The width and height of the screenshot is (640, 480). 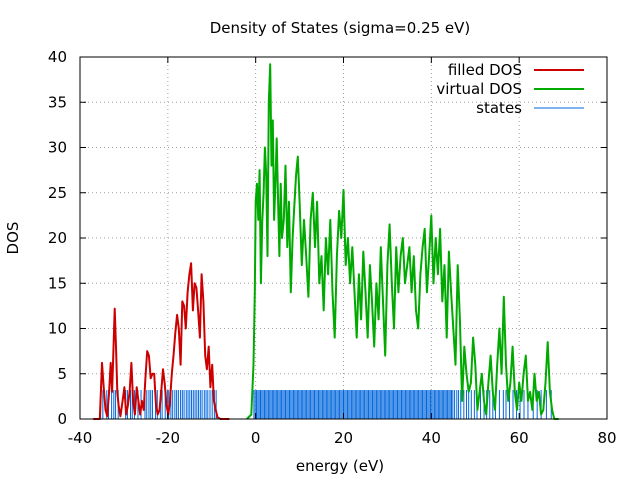 What do you see at coordinates (168, 438) in the screenshot?
I see `x-tick-label: -20` at bounding box center [168, 438].